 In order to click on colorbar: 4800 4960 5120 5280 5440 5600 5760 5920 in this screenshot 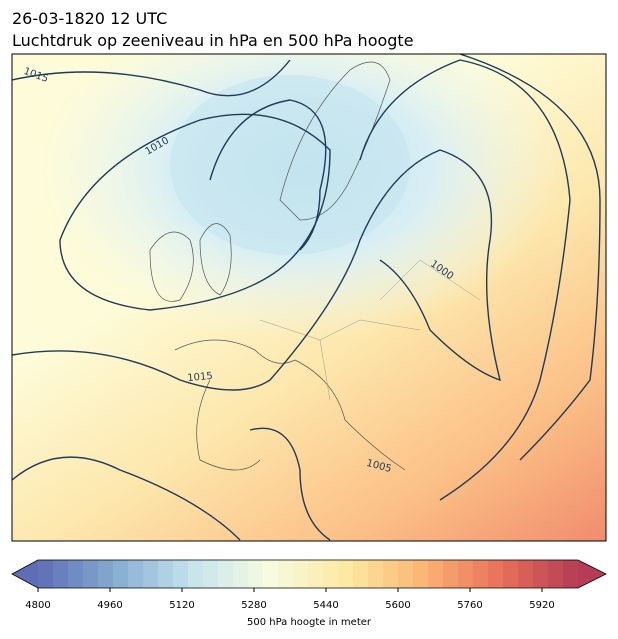, I will do `click(309, 585)`.